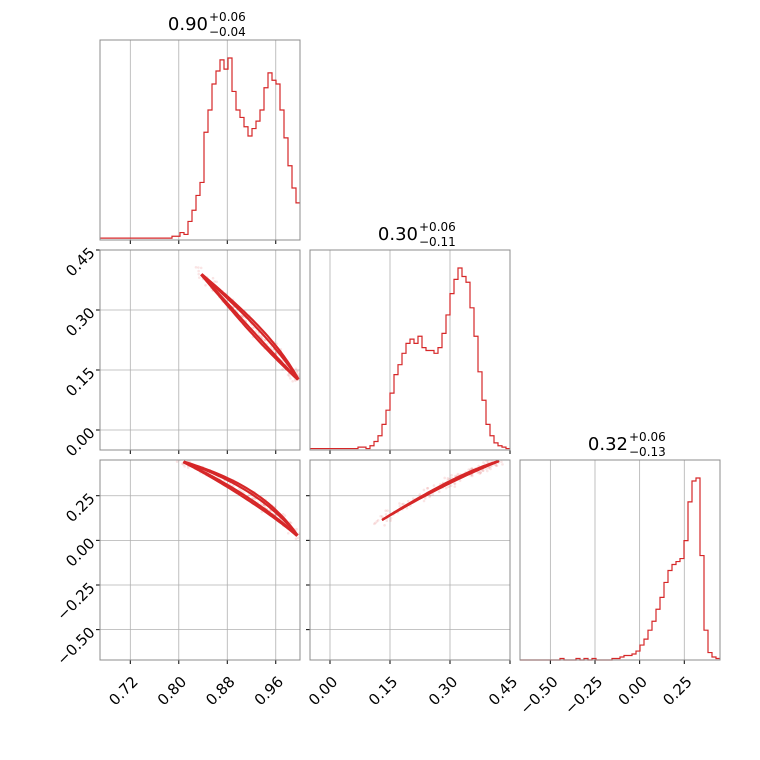  Describe the element at coordinates (80, 552) in the screenshot. I see `y-tick-label: 0.00` at that location.